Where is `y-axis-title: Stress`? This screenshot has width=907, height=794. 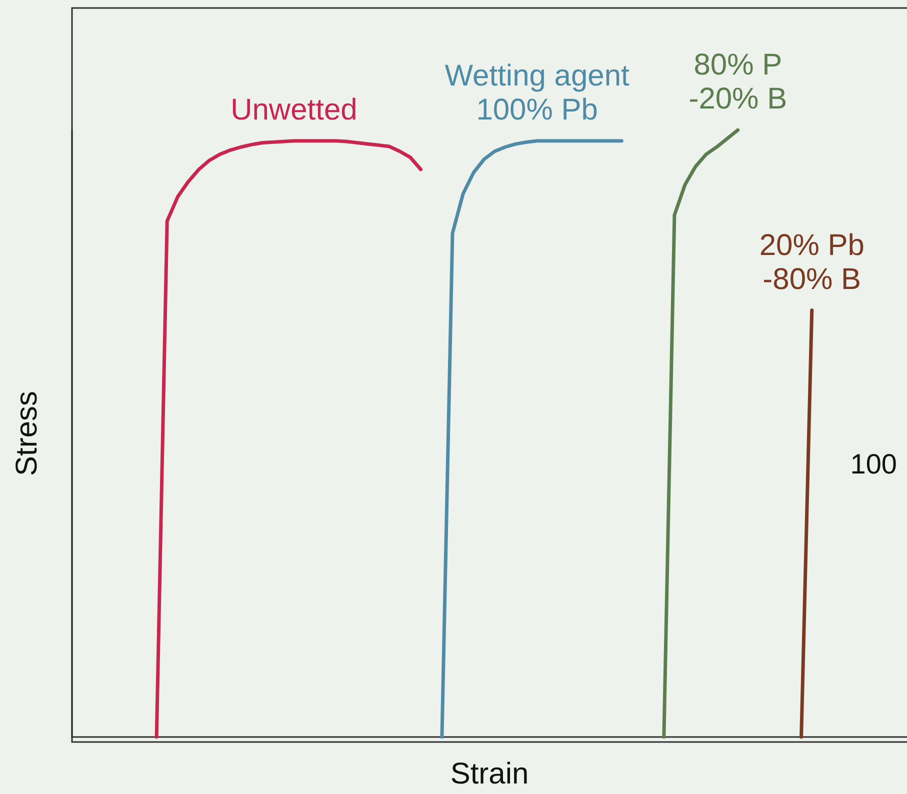 y-axis-title: Stress is located at coordinates (27, 433).